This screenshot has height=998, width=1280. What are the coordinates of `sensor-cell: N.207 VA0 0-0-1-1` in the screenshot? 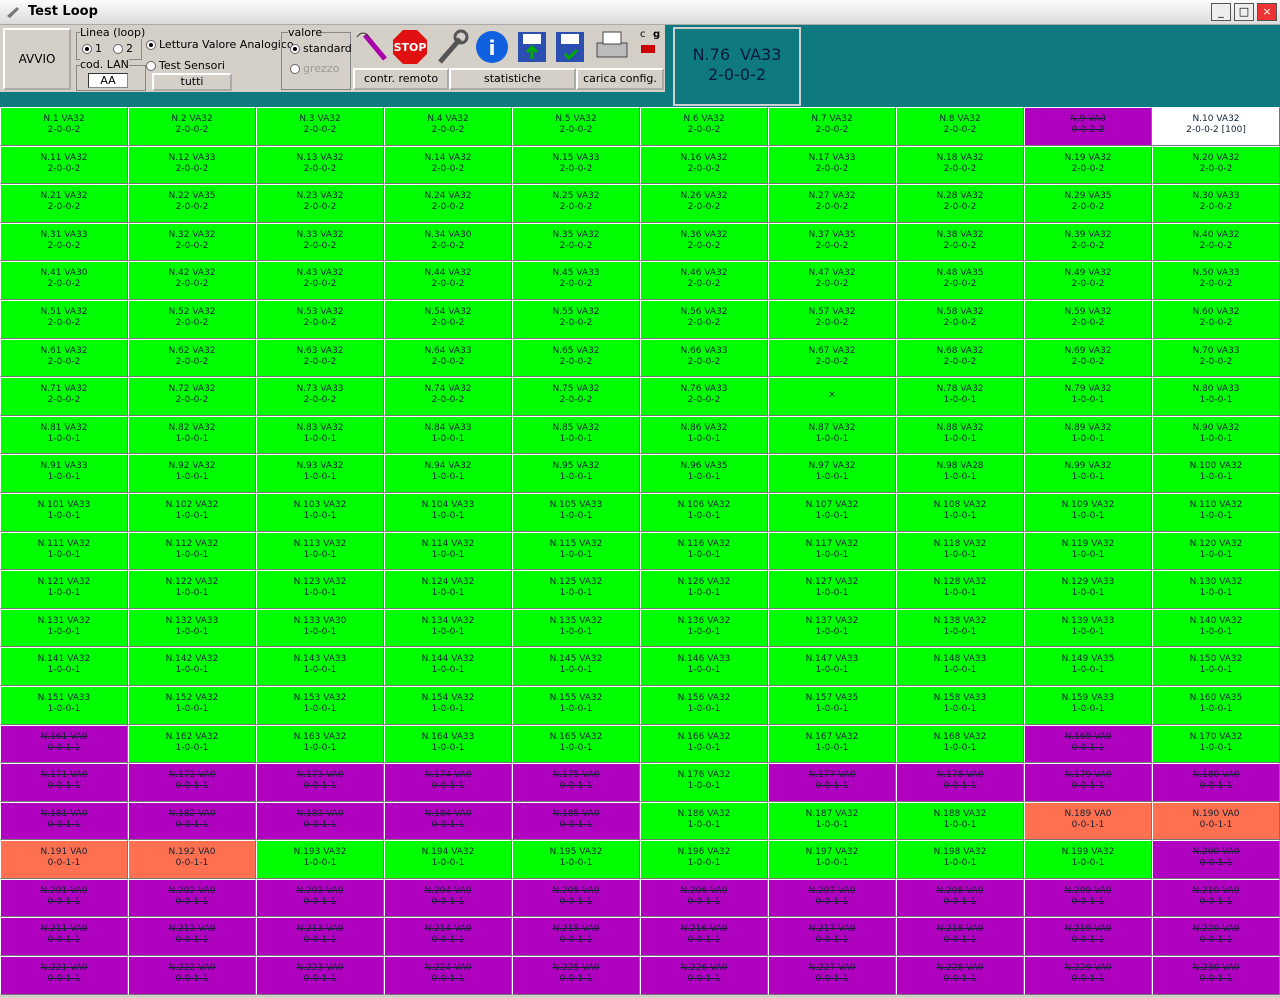 It's located at (832, 898).